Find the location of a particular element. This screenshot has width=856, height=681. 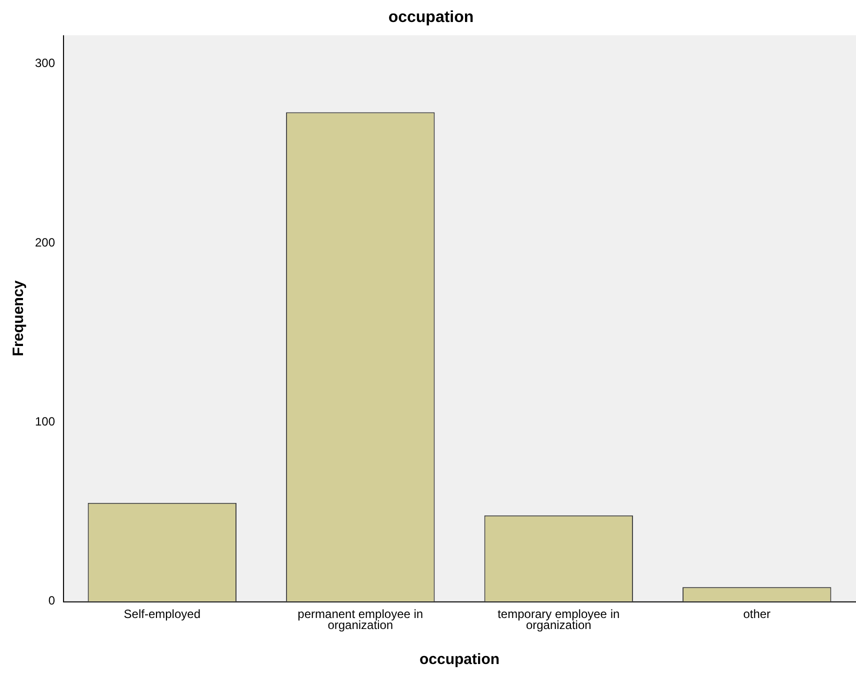

y-tick-label: 0 is located at coordinates (52, 601).